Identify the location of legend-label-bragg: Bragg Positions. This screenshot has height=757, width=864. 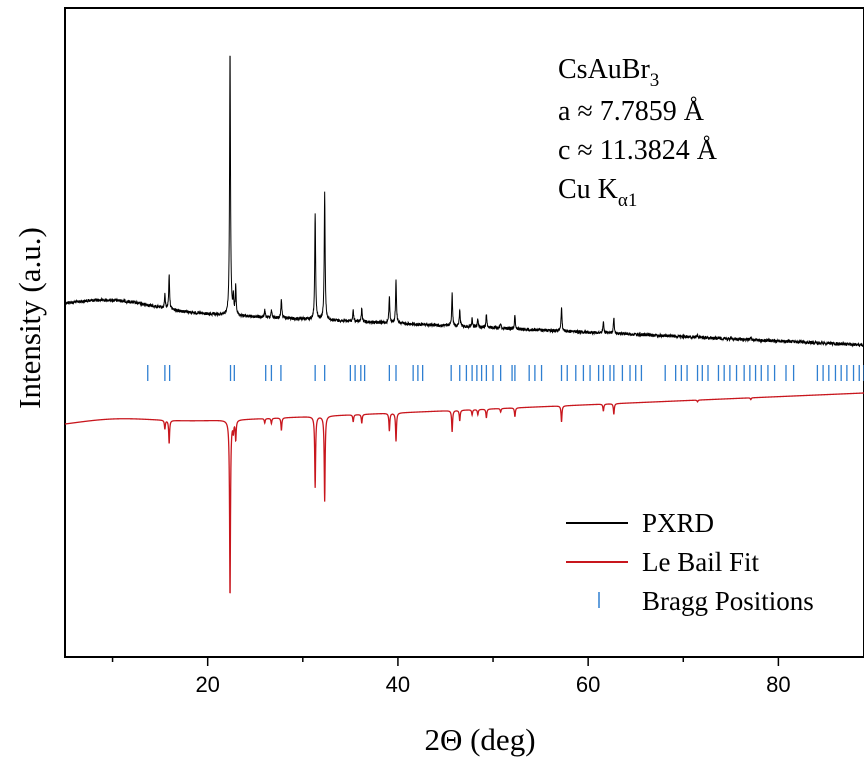
(728, 601).